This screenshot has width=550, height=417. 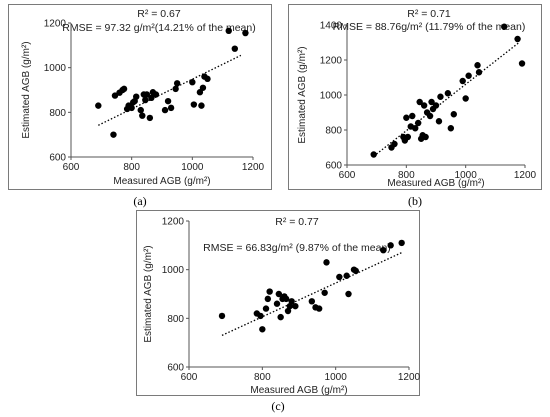 What do you see at coordinates (429, 14) in the screenshot?
I see `r2-annotation: R² = 0.71` at bounding box center [429, 14].